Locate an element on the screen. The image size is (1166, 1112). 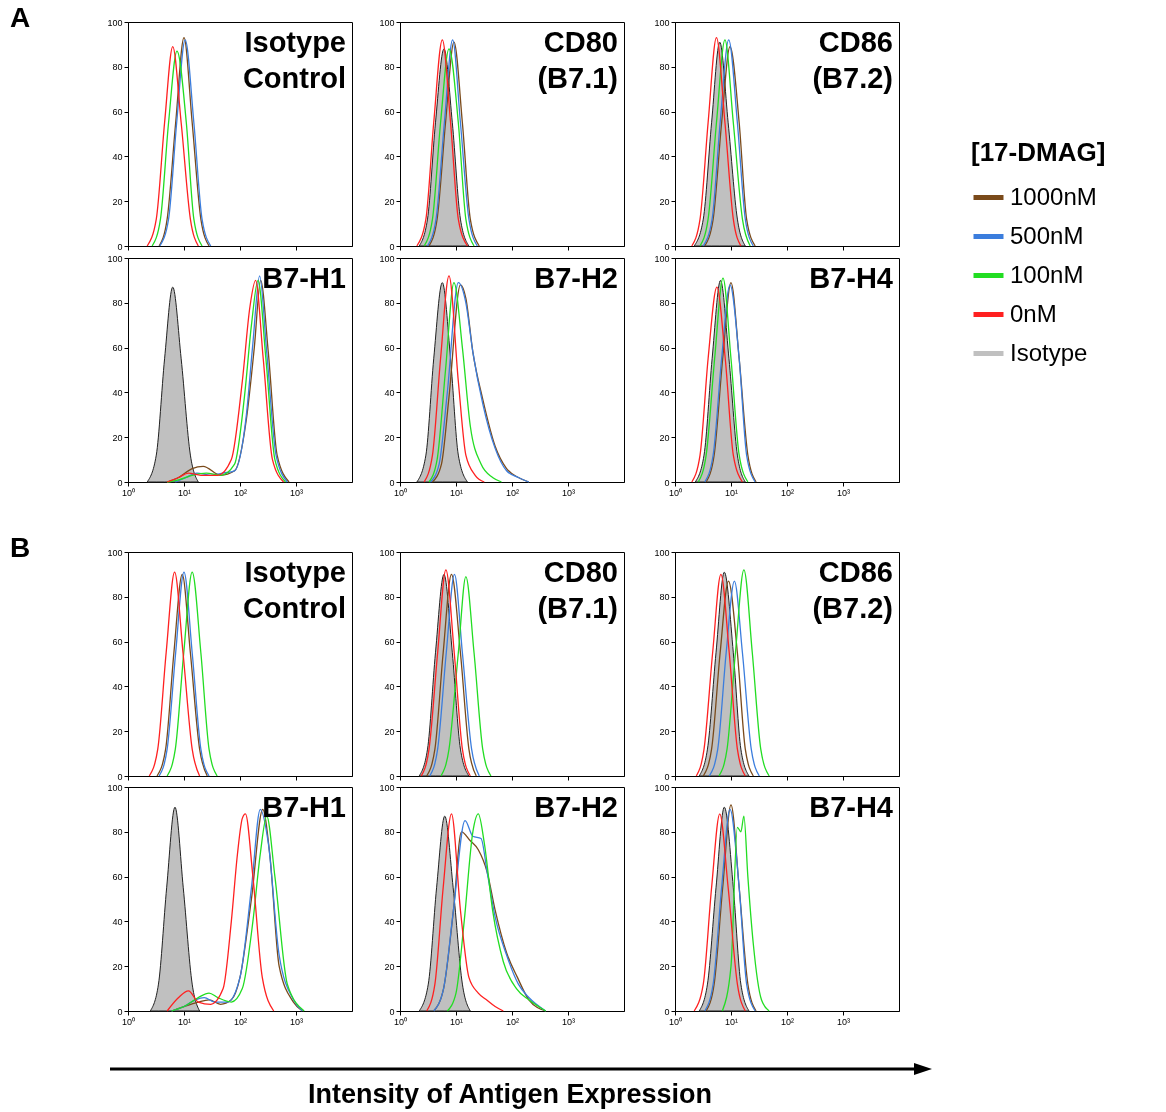
x-axis-title: Intensity of Antigen Expression is located at coordinates (510, 1094).